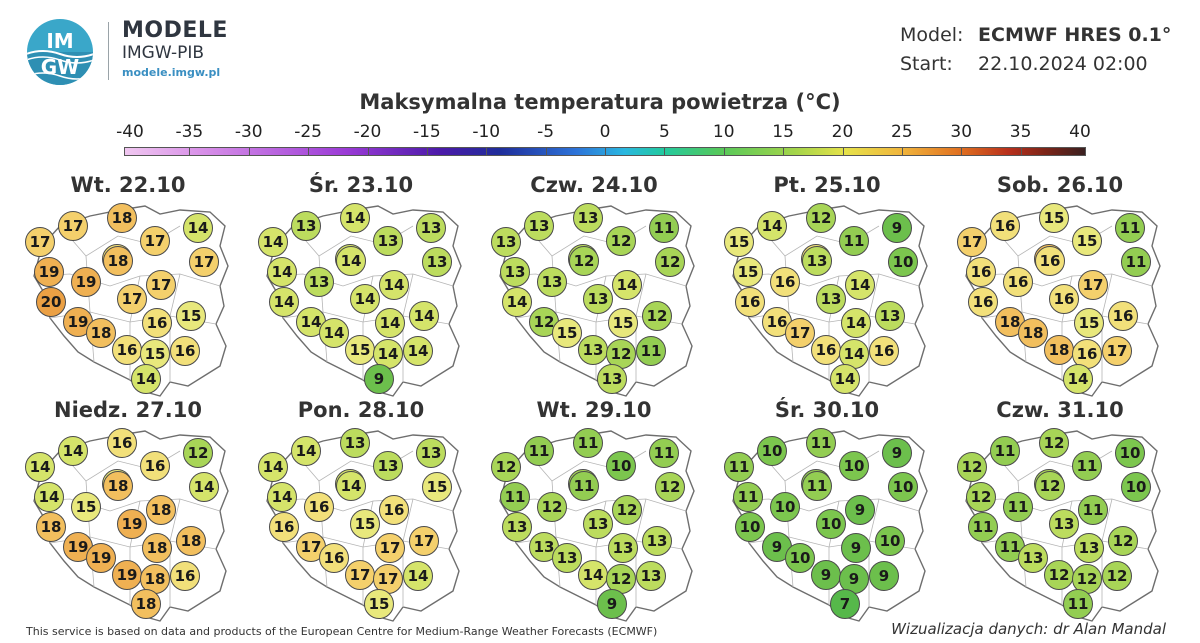 The width and height of the screenshot is (1200, 643). I want to click on model-info: Model: ECMWF HRES 0.1°, so click(1035, 35).